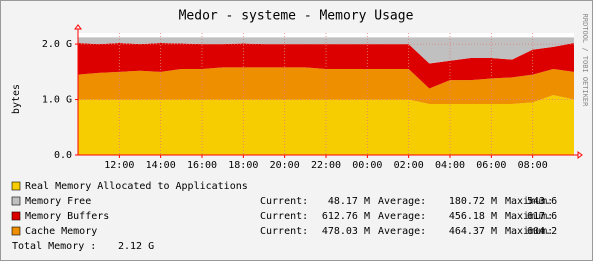  I want to click on total-value: 2.12 G, so click(136, 246).